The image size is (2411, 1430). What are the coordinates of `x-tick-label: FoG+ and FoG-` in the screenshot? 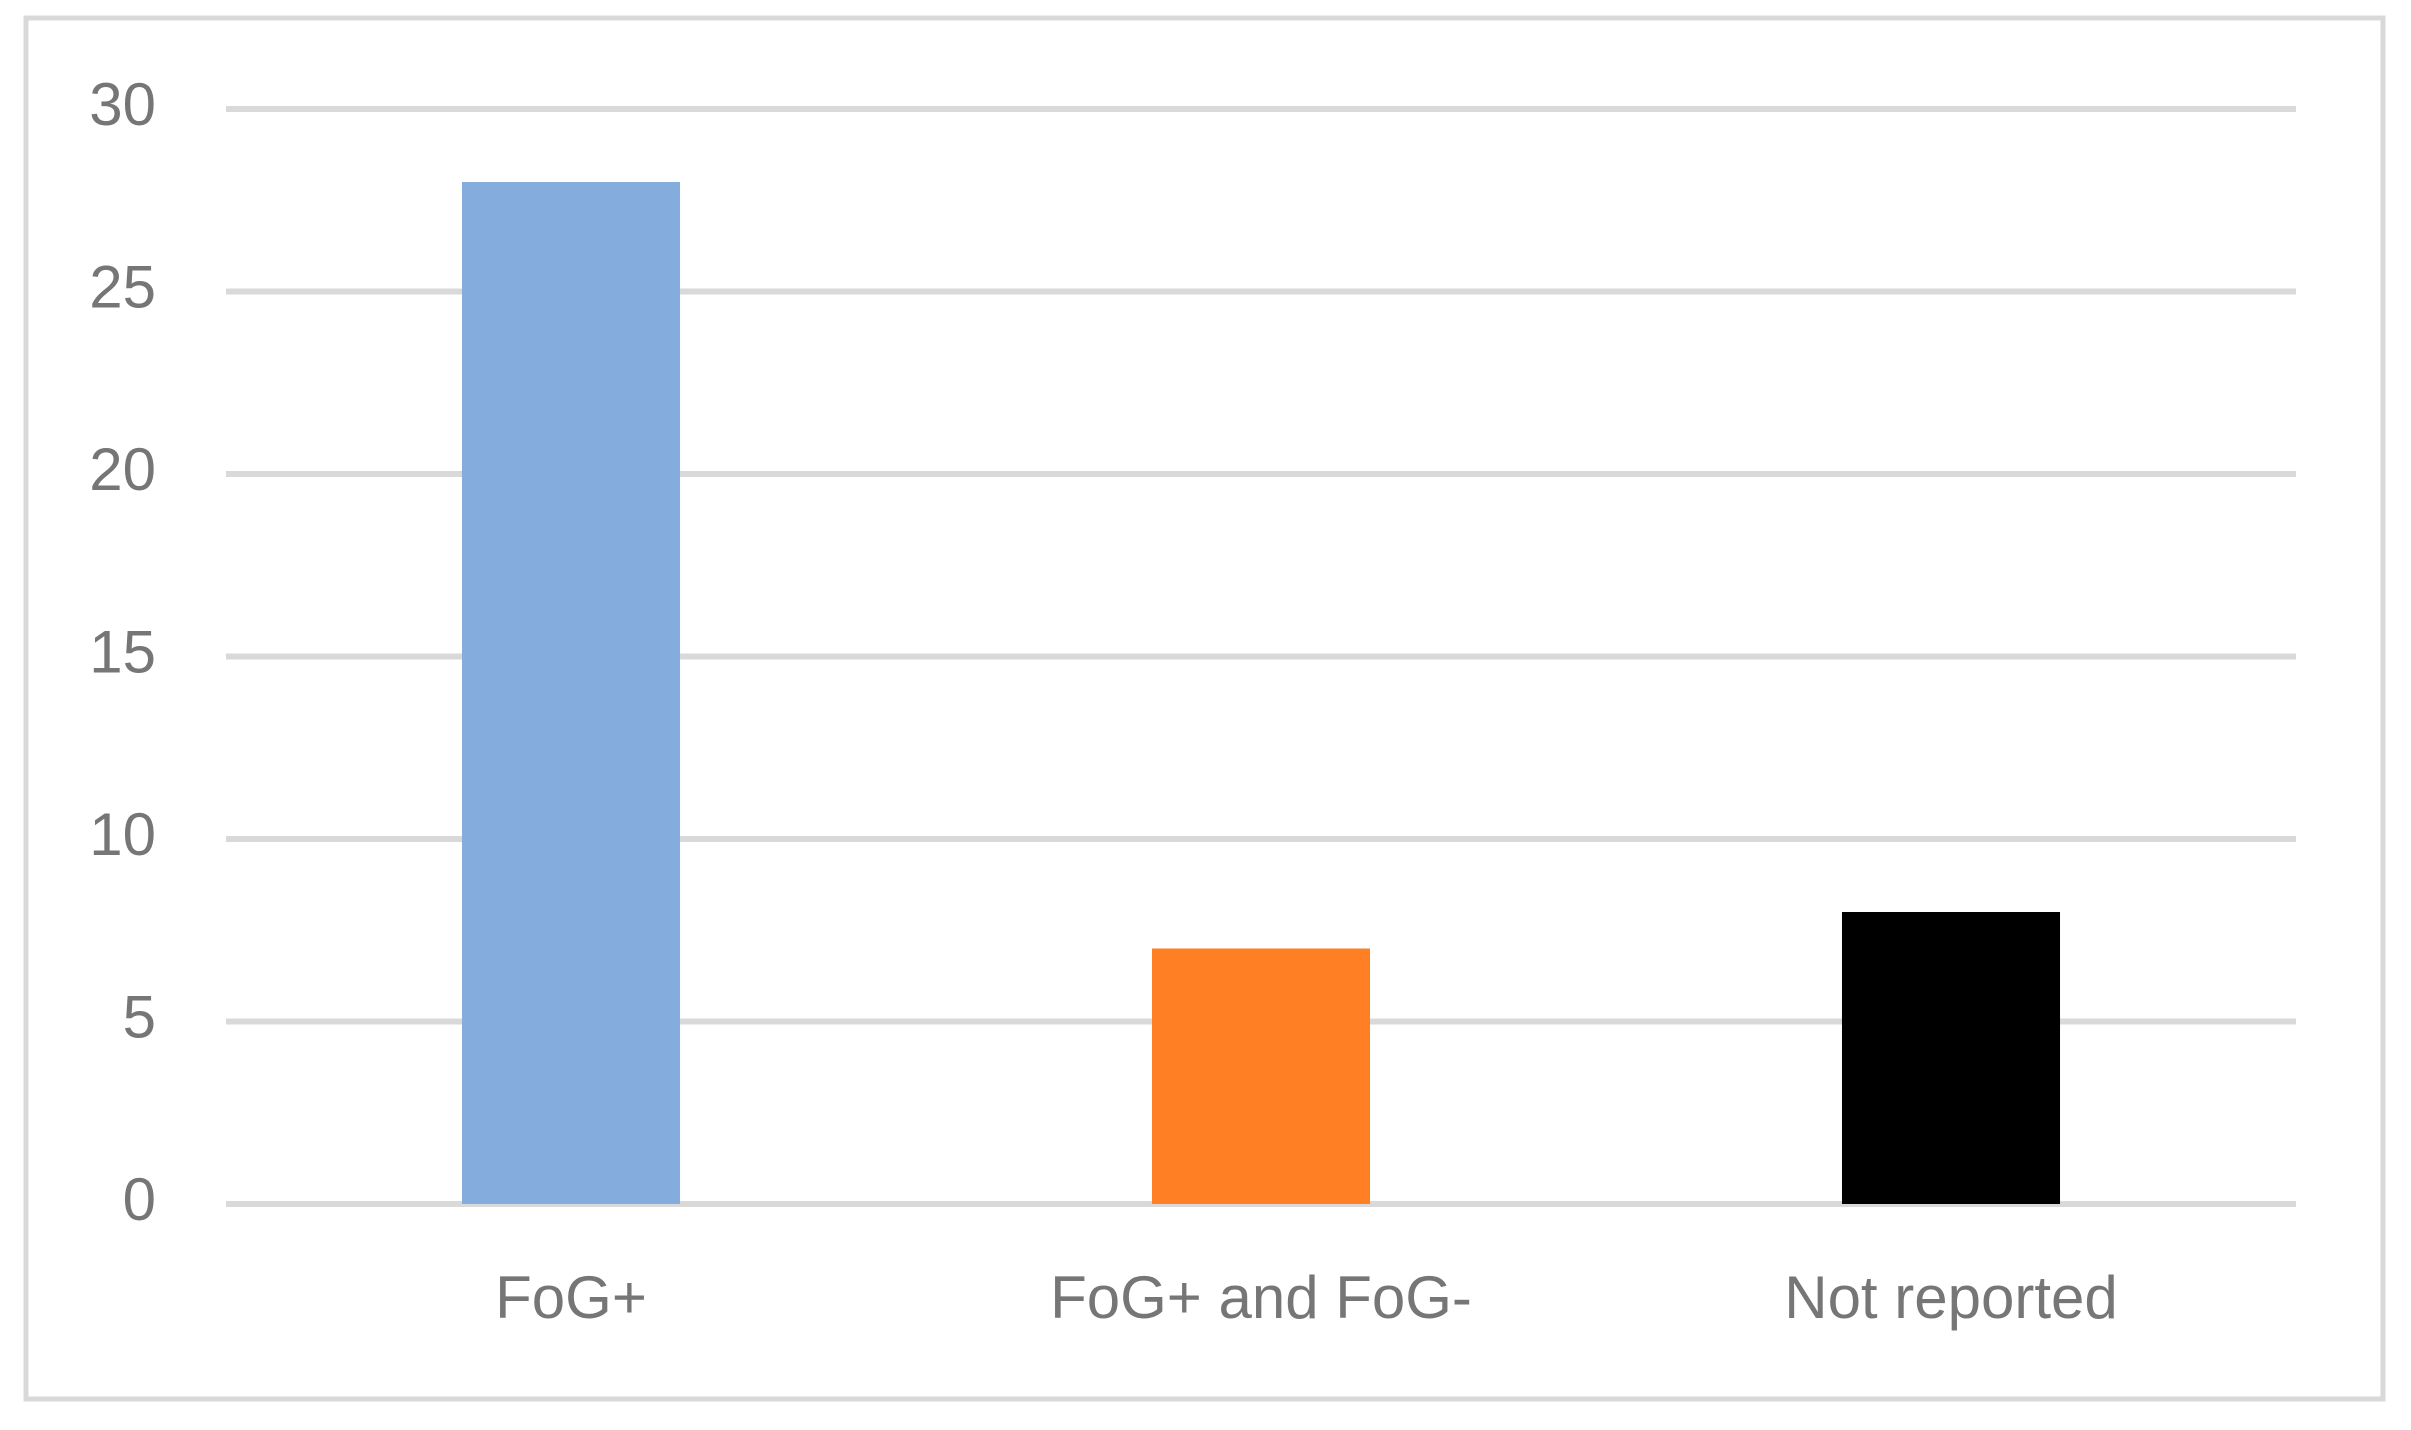 It's located at (1261, 1297).